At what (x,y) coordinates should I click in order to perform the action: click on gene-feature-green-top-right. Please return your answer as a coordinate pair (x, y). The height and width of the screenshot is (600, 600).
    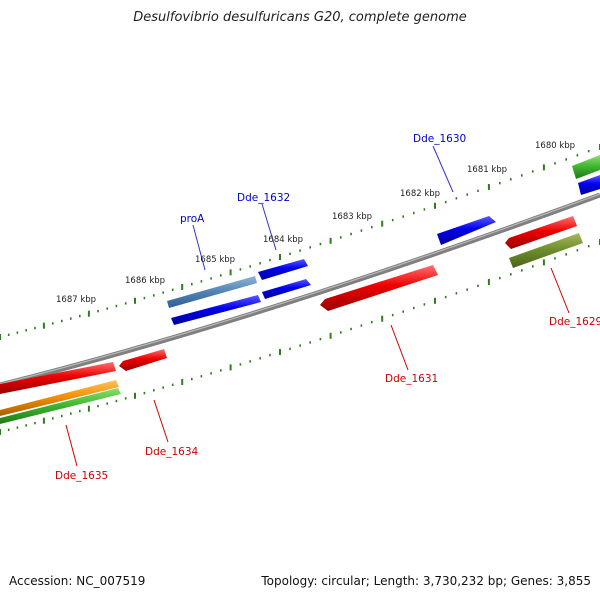
    Looking at the image, I should click on (586, 167).